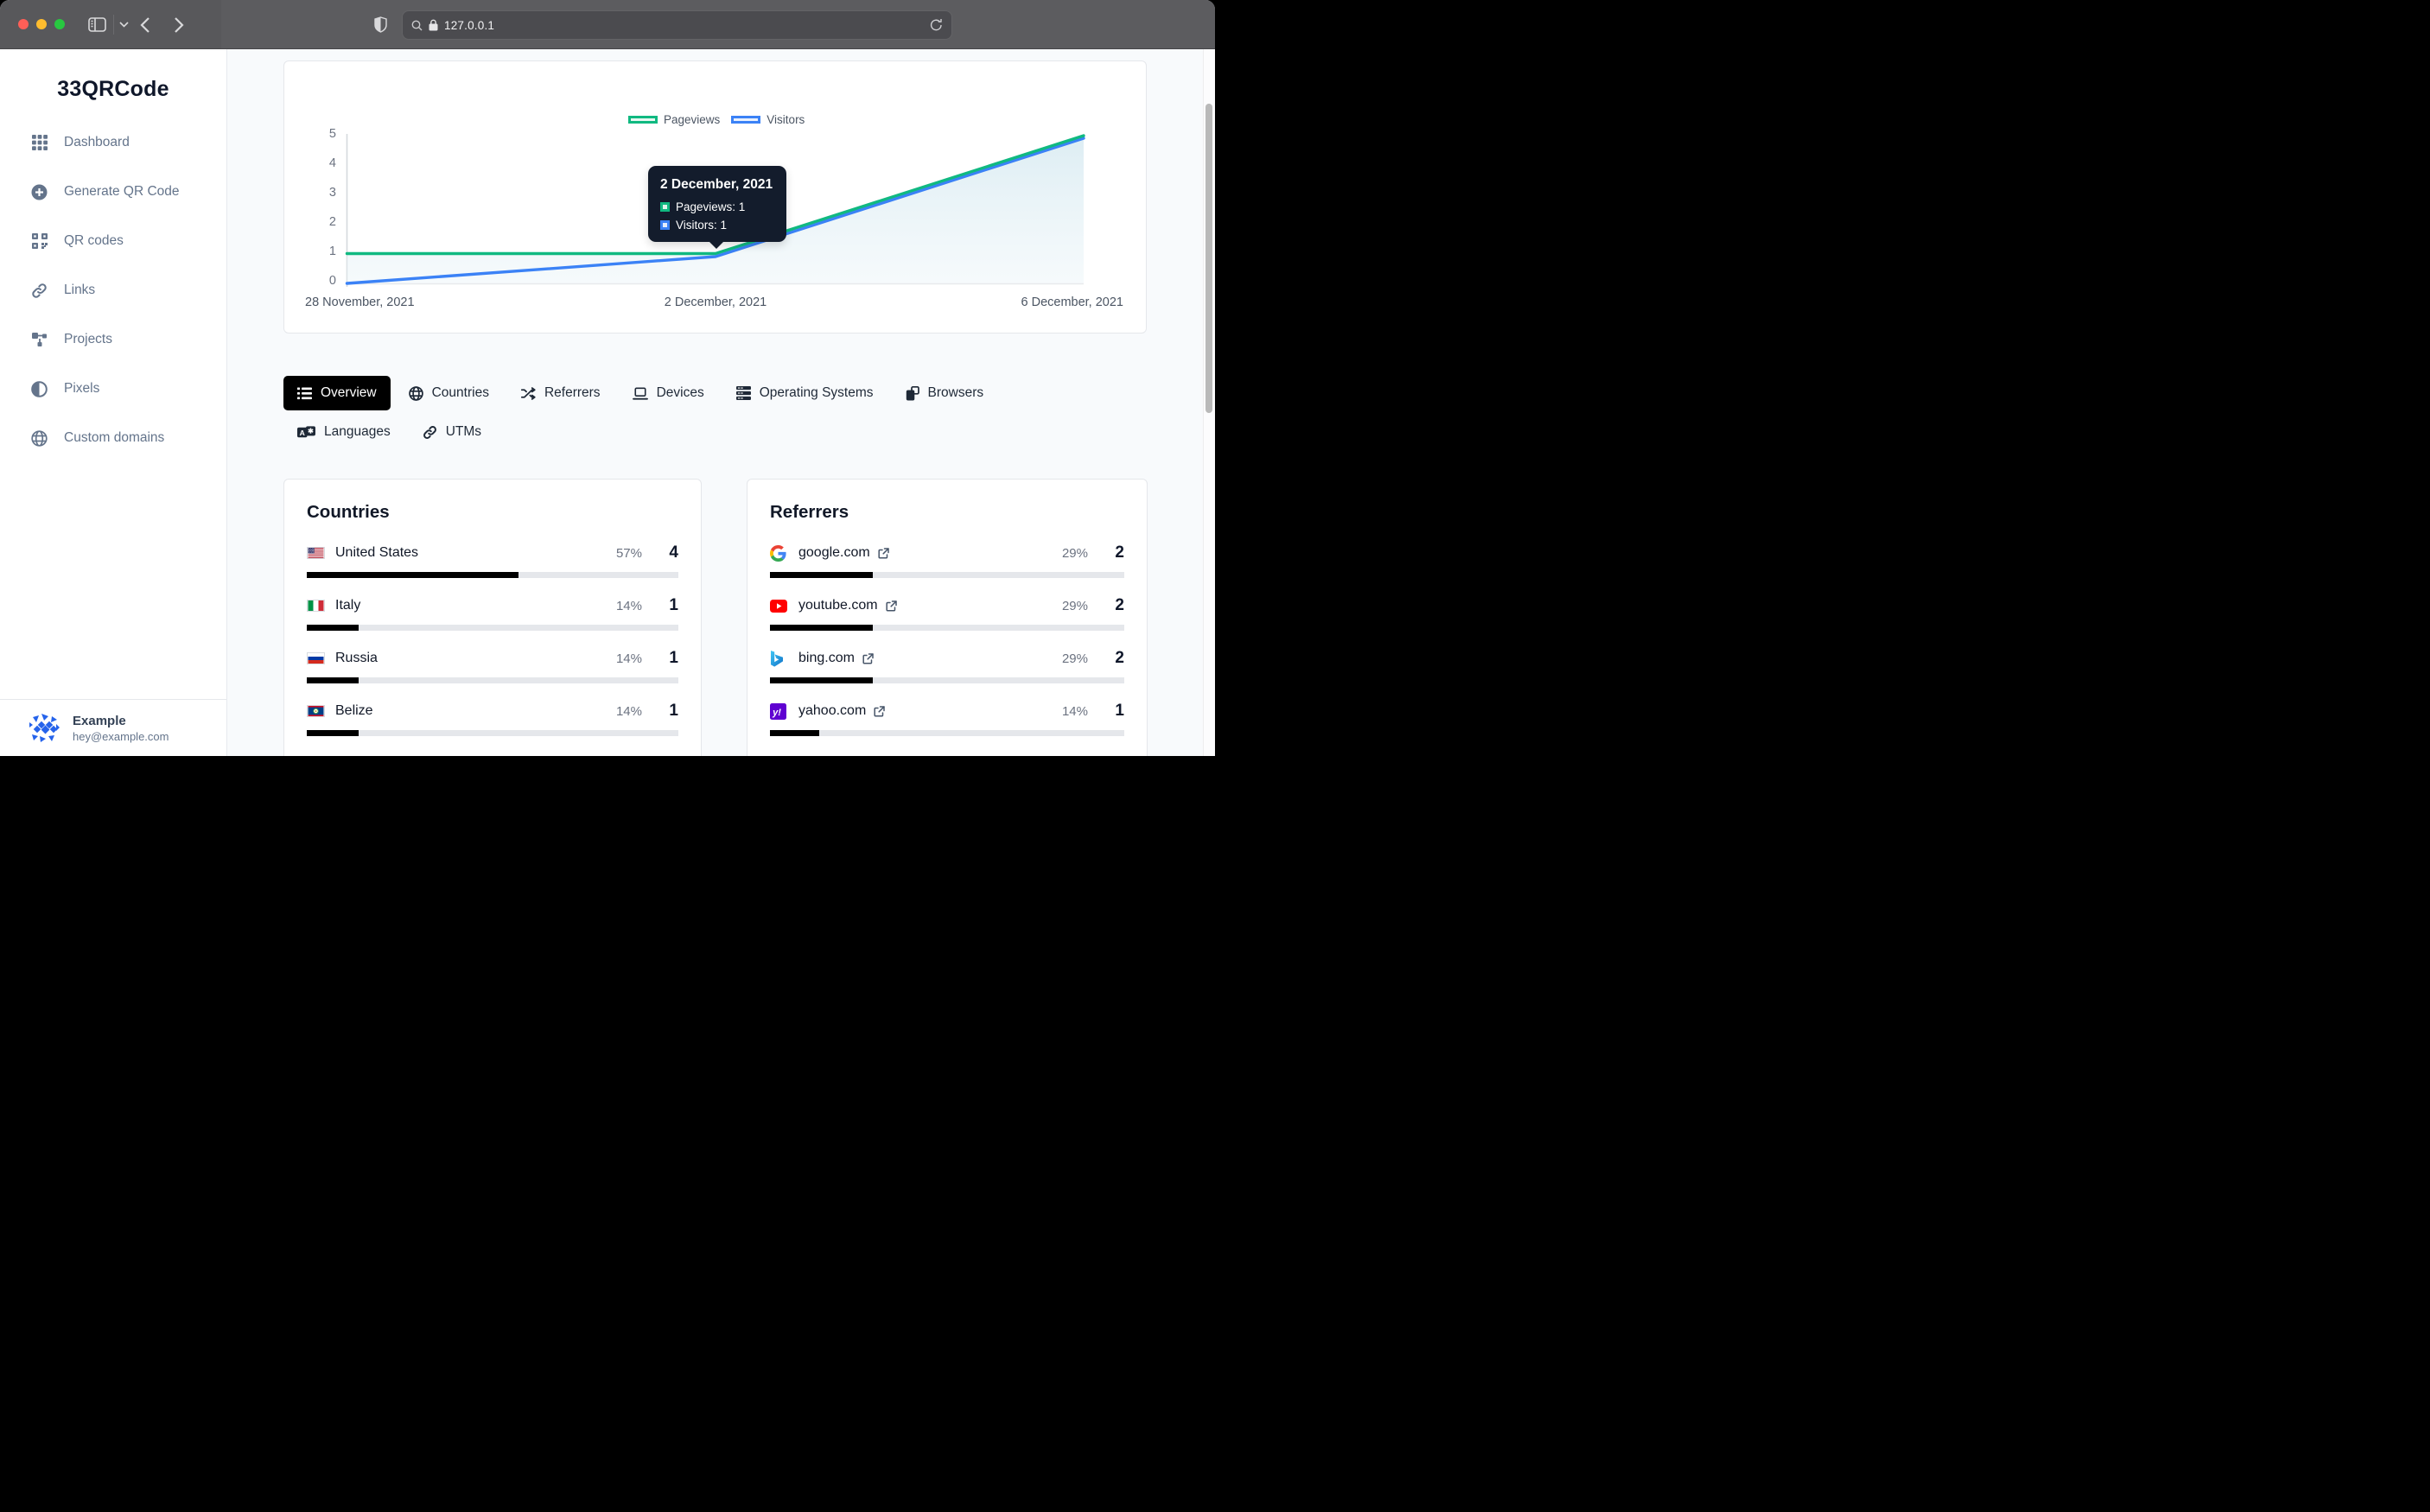  Describe the element at coordinates (349, 393) in the screenshot. I see `tab-label: Overview` at that location.